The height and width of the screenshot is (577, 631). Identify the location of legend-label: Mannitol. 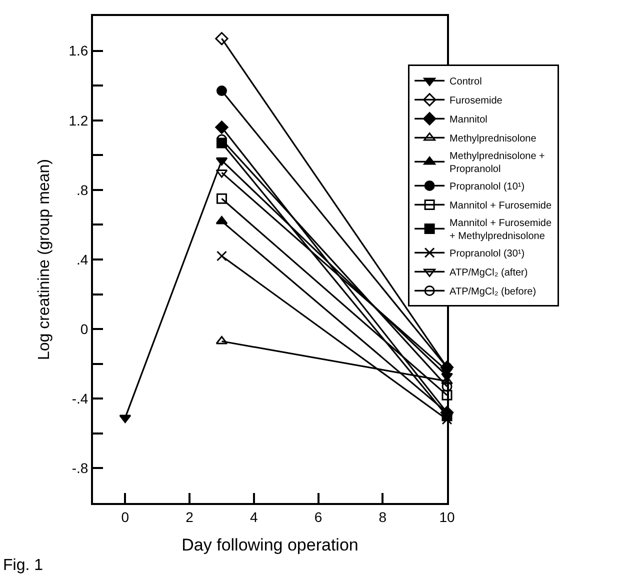
(469, 120).